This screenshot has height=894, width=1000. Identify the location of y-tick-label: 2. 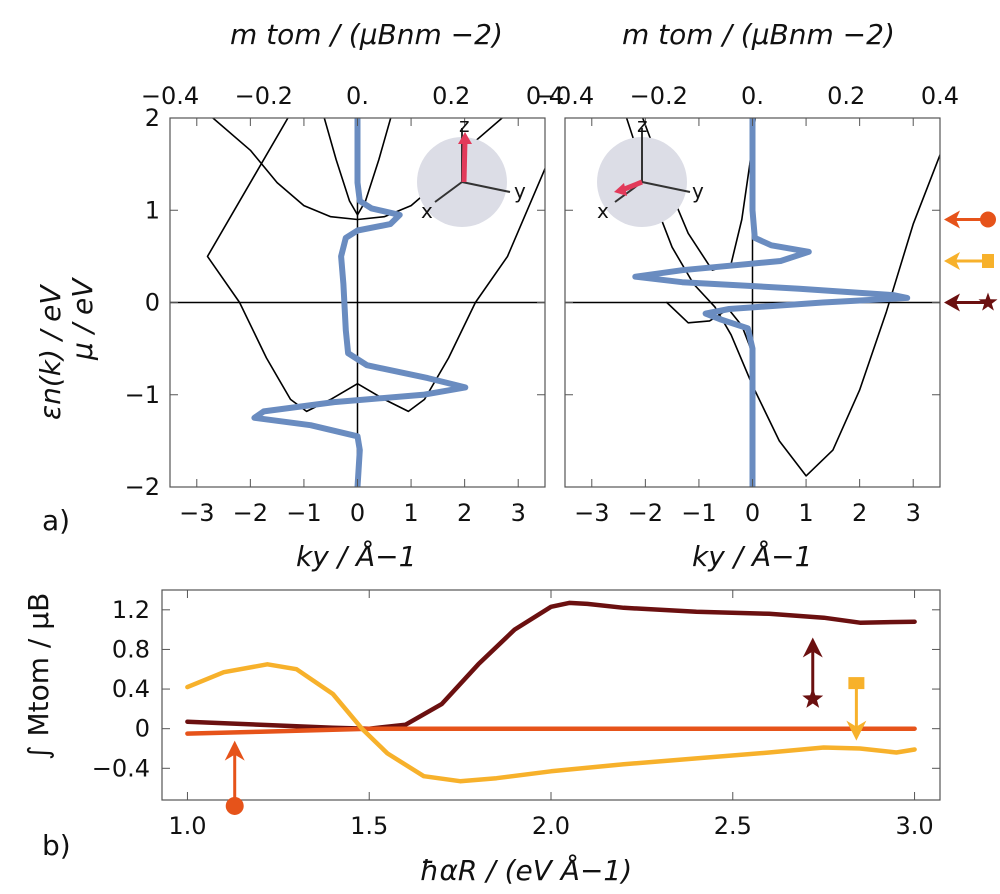
(152, 118).